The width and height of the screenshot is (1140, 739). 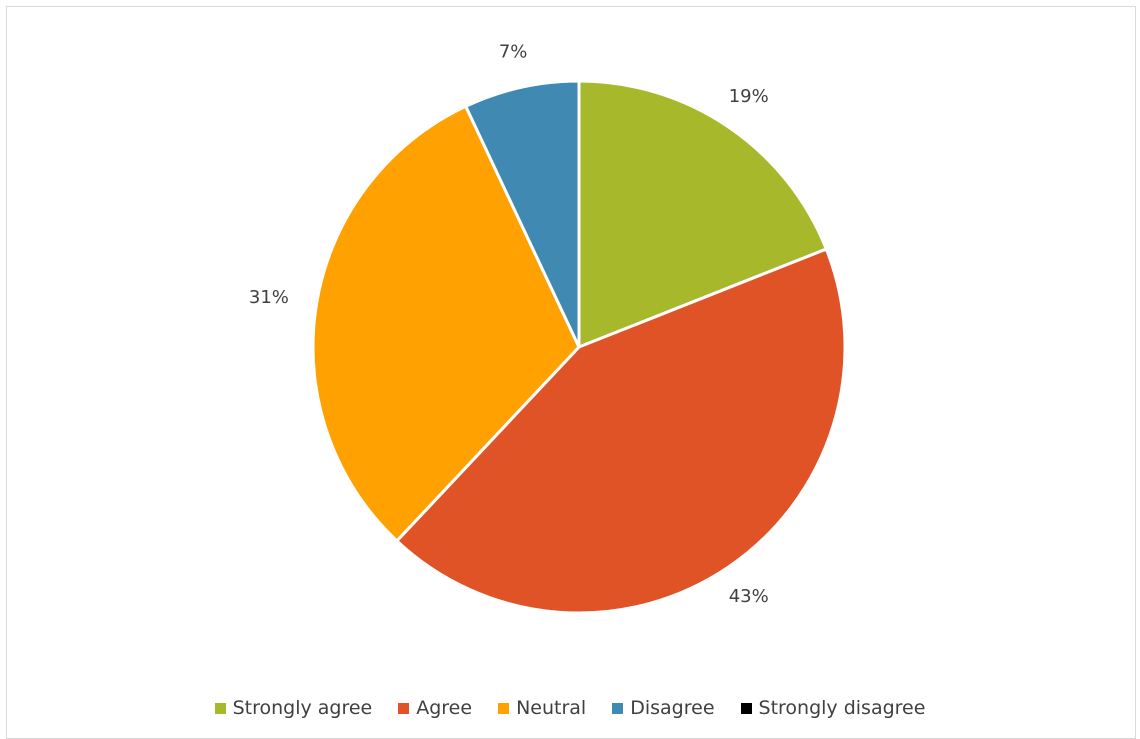 I want to click on legend-label: Neutral, so click(x=551, y=708).